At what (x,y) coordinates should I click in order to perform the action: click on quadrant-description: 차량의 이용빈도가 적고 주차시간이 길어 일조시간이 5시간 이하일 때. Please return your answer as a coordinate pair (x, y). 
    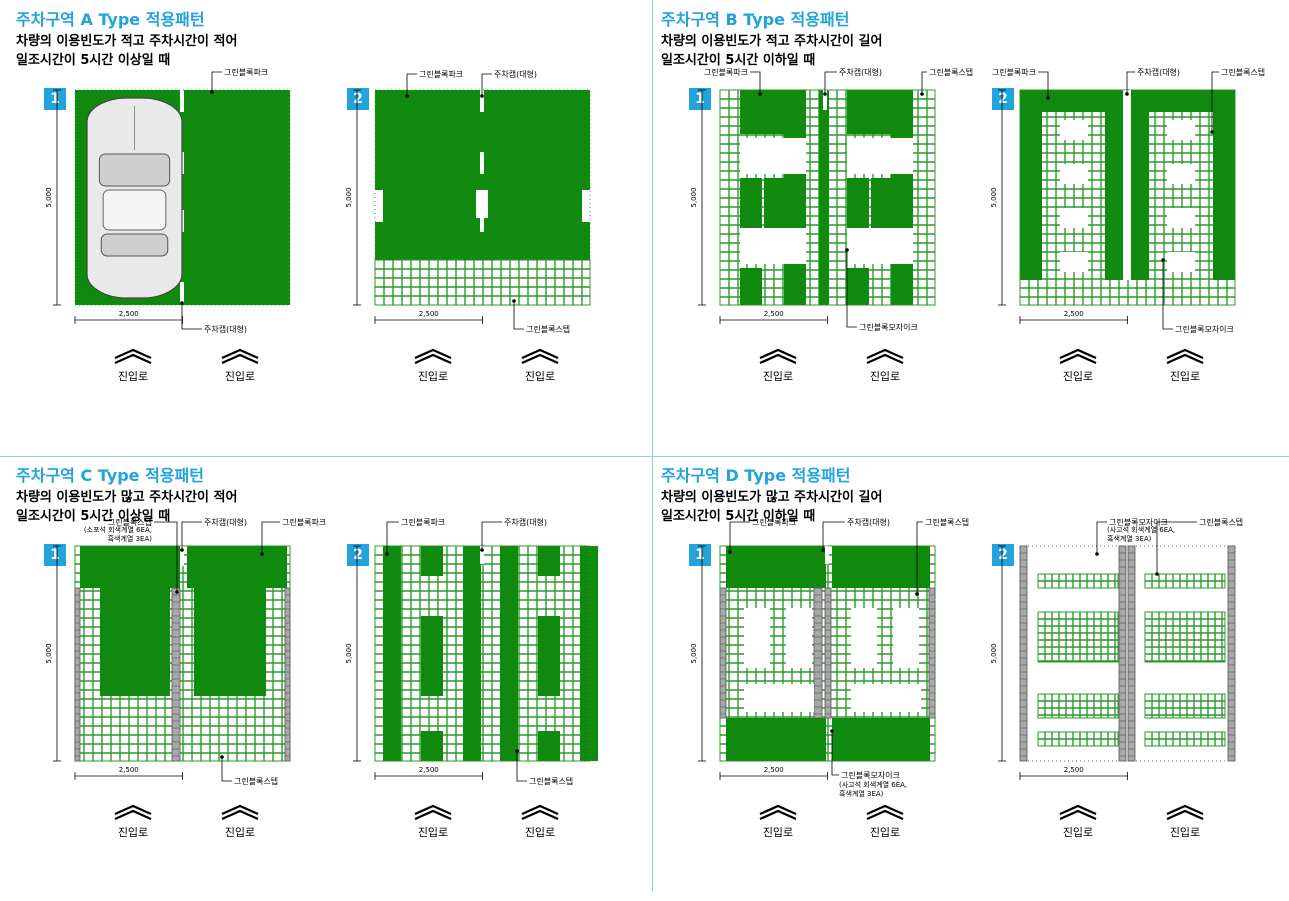
    Looking at the image, I should click on (771, 51).